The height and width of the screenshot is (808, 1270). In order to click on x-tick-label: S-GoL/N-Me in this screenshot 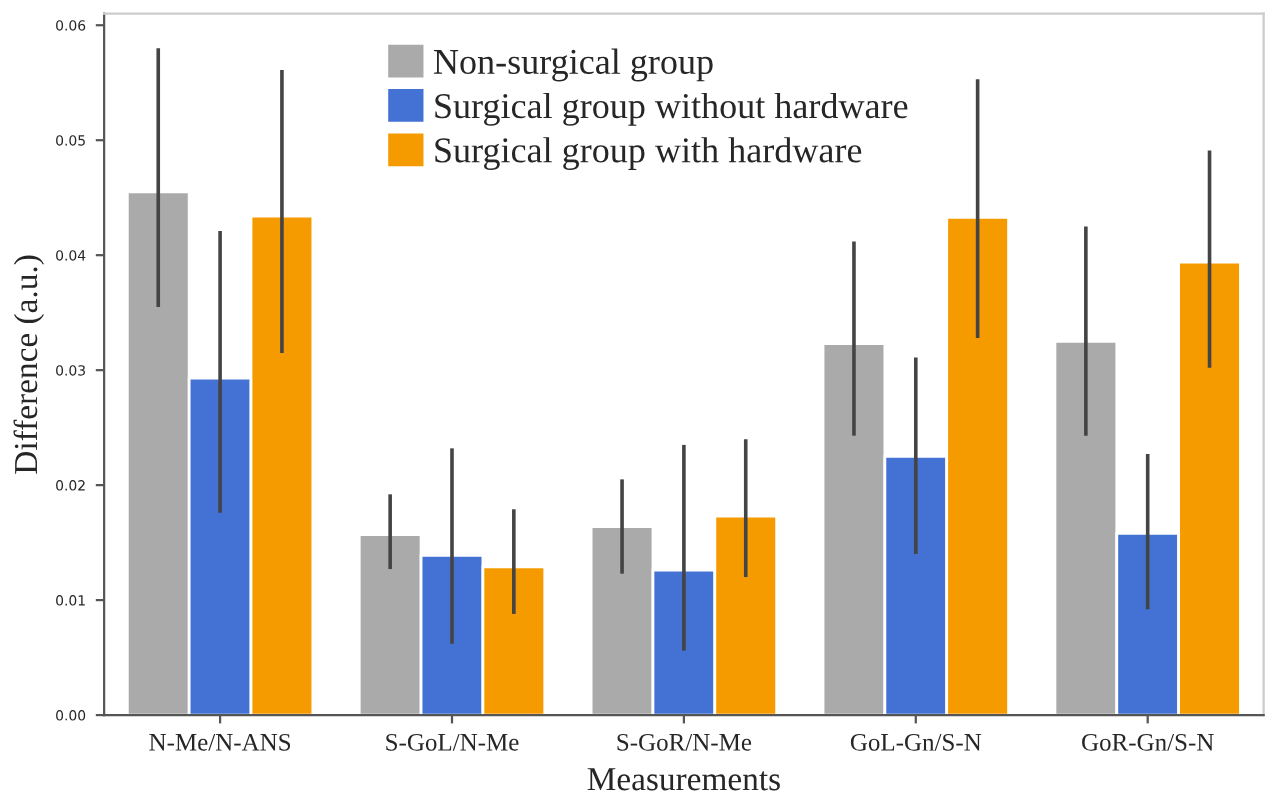, I will do `click(452, 742)`.